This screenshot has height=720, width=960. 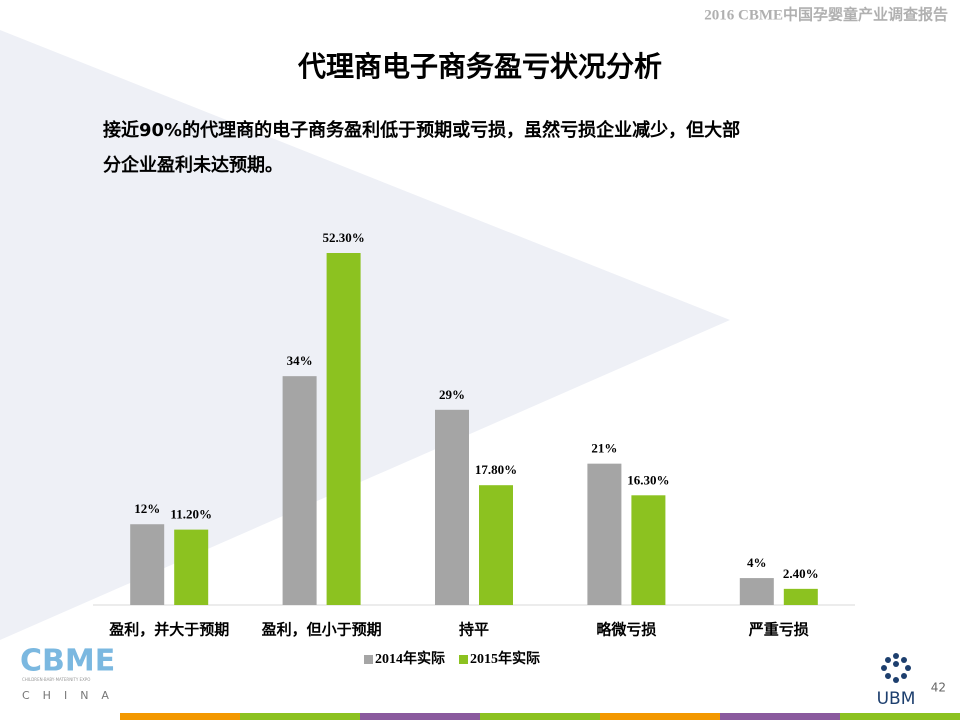 I want to click on report-title: 2016 CBME中国孕婴童产业调查报告, so click(x=826, y=14).